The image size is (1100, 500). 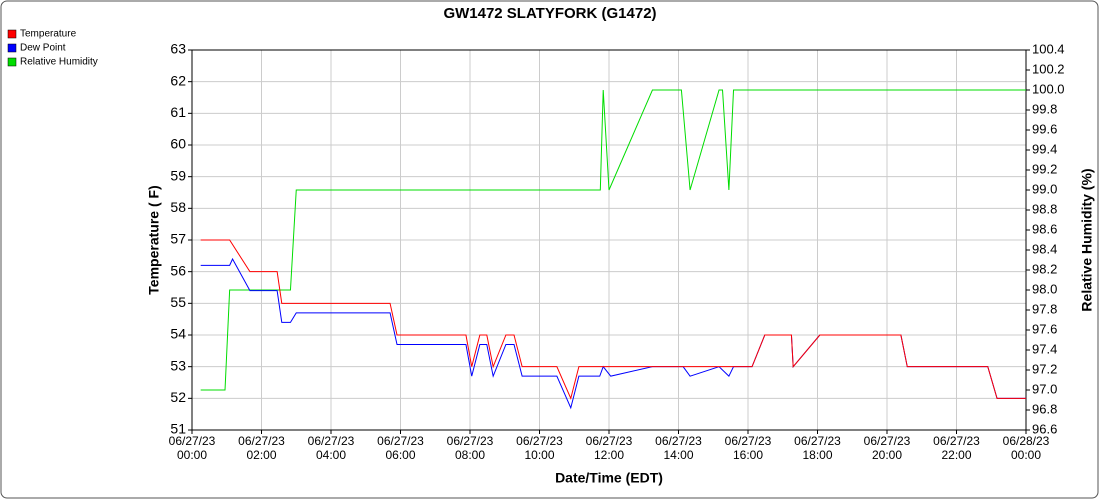 What do you see at coordinates (48, 34) in the screenshot?
I see `legend-label: Temperature` at bounding box center [48, 34].